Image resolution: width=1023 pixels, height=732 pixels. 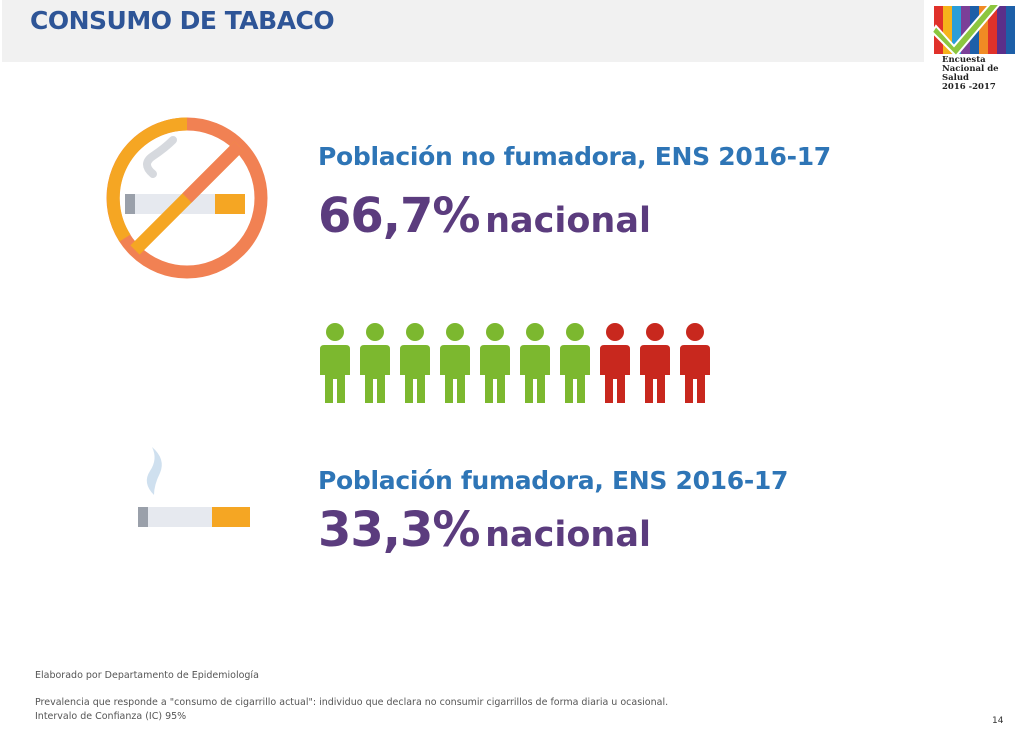 What do you see at coordinates (973, 30) in the screenshot?
I see `ens-logo` at bounding box center [973, 30].